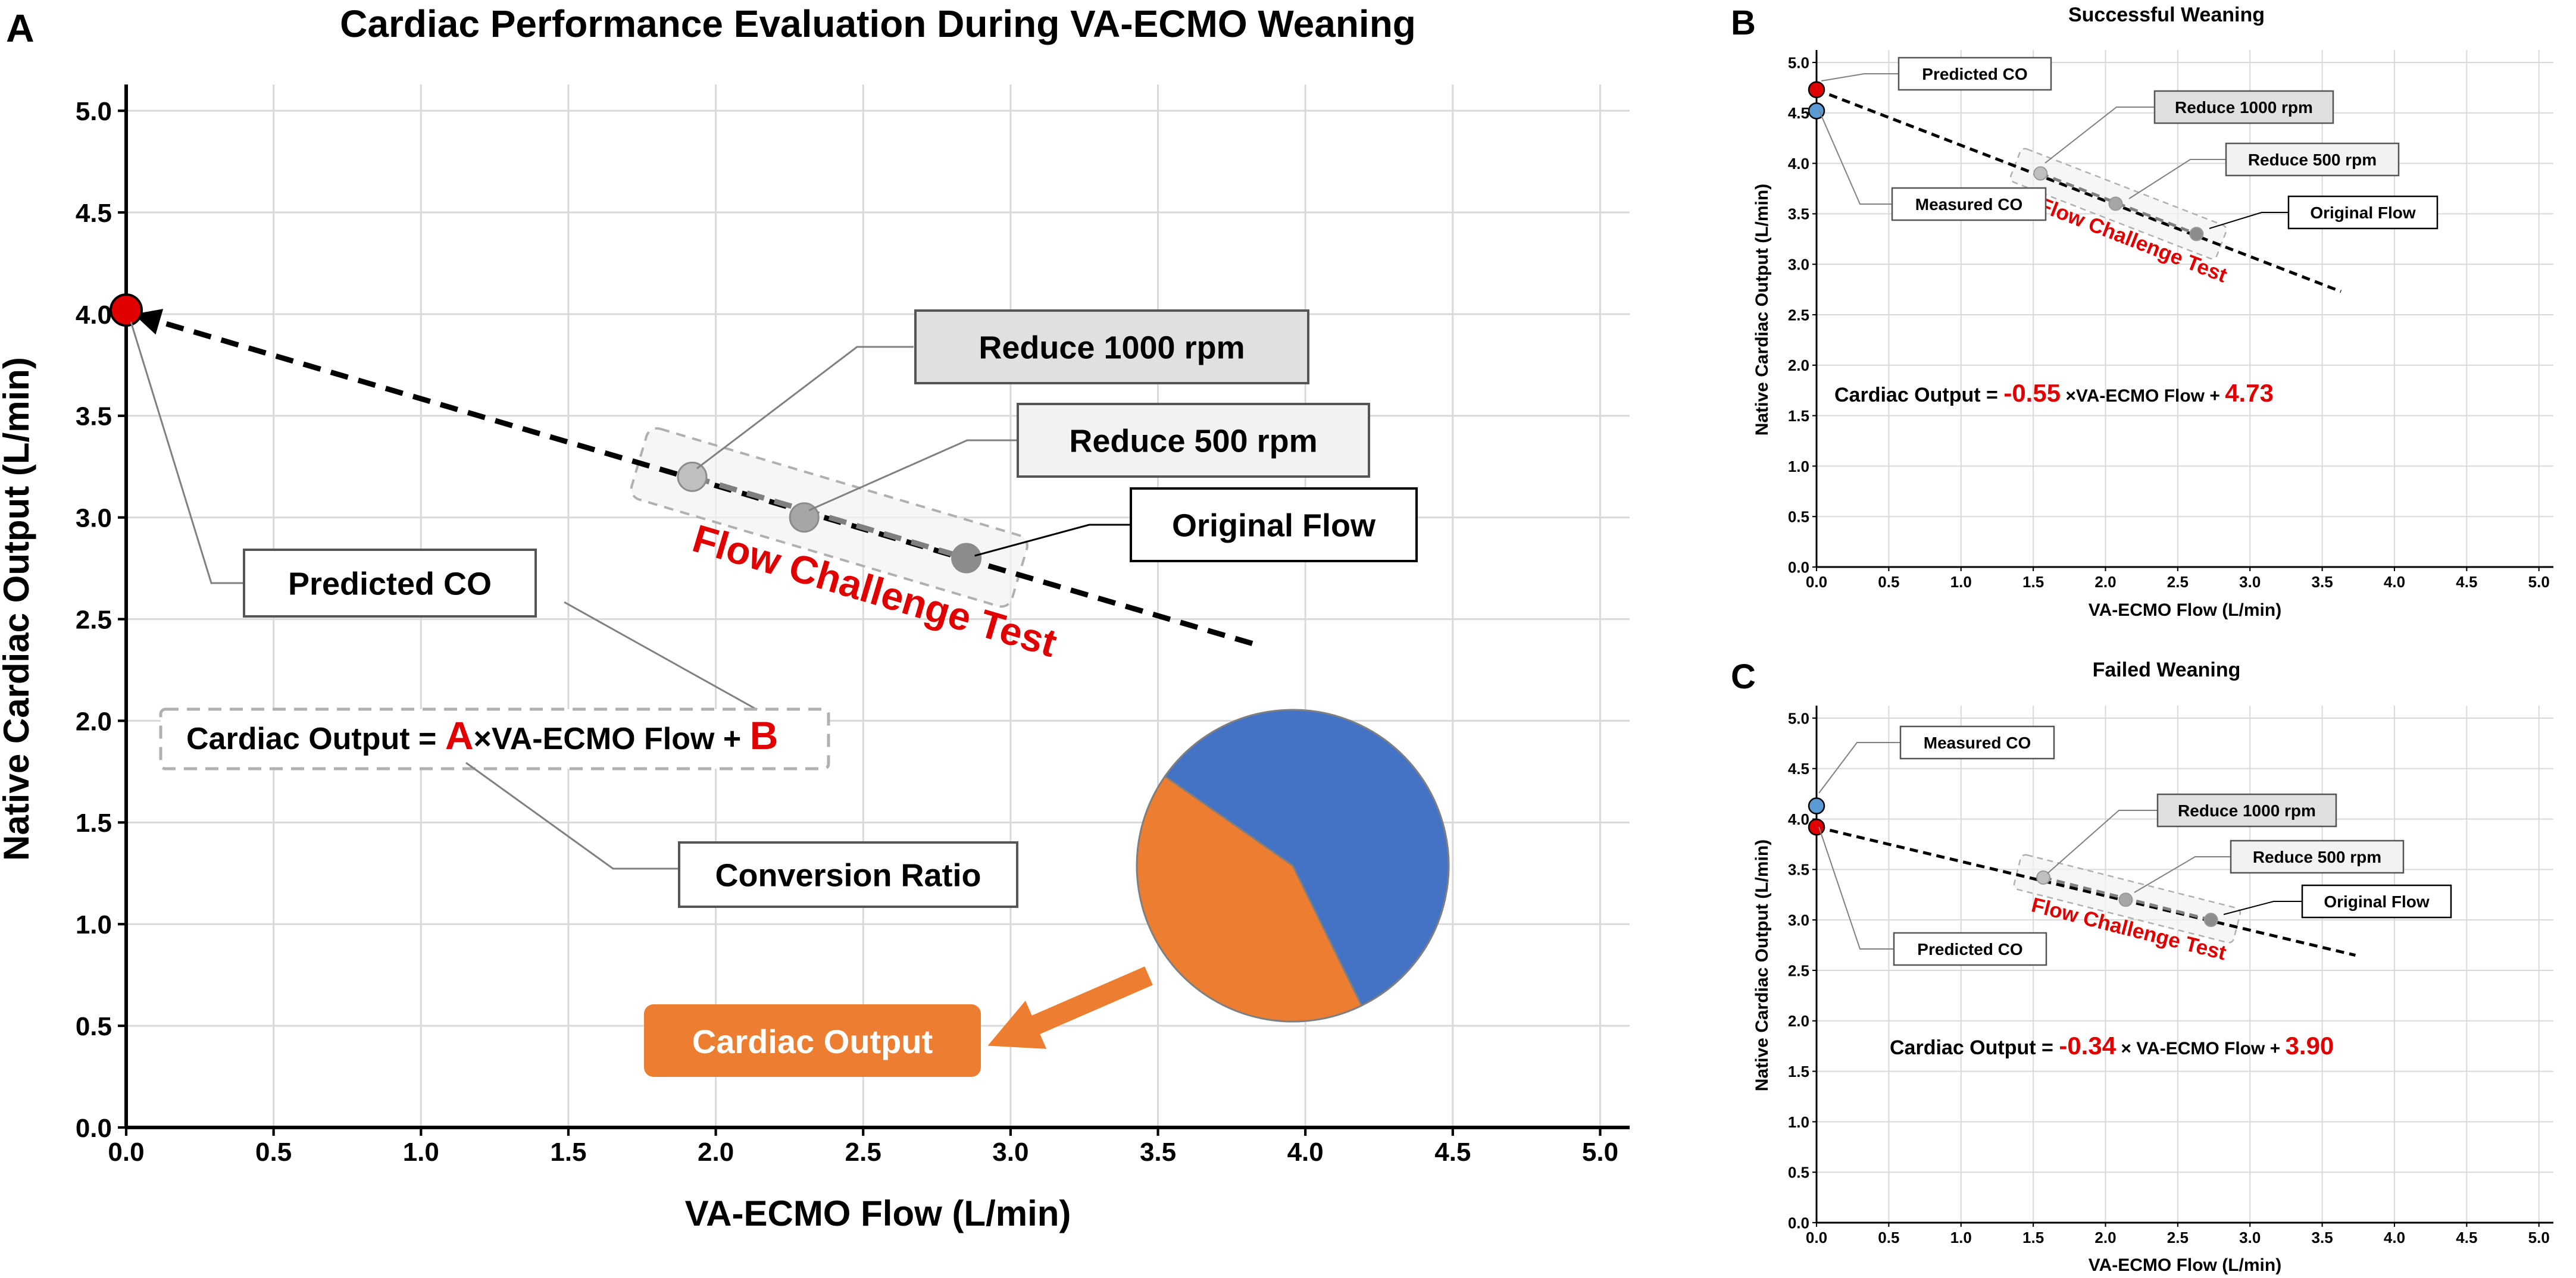  I want to click on callout-original-box, so click(2376, 901).